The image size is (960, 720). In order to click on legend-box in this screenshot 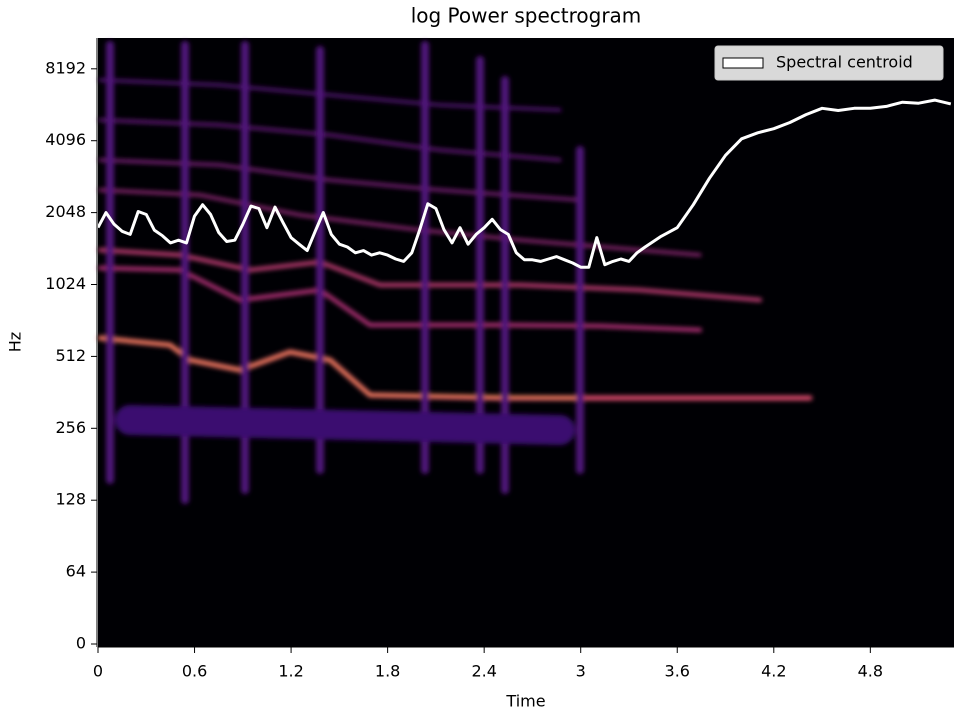, I will do `click(829, 63)`.